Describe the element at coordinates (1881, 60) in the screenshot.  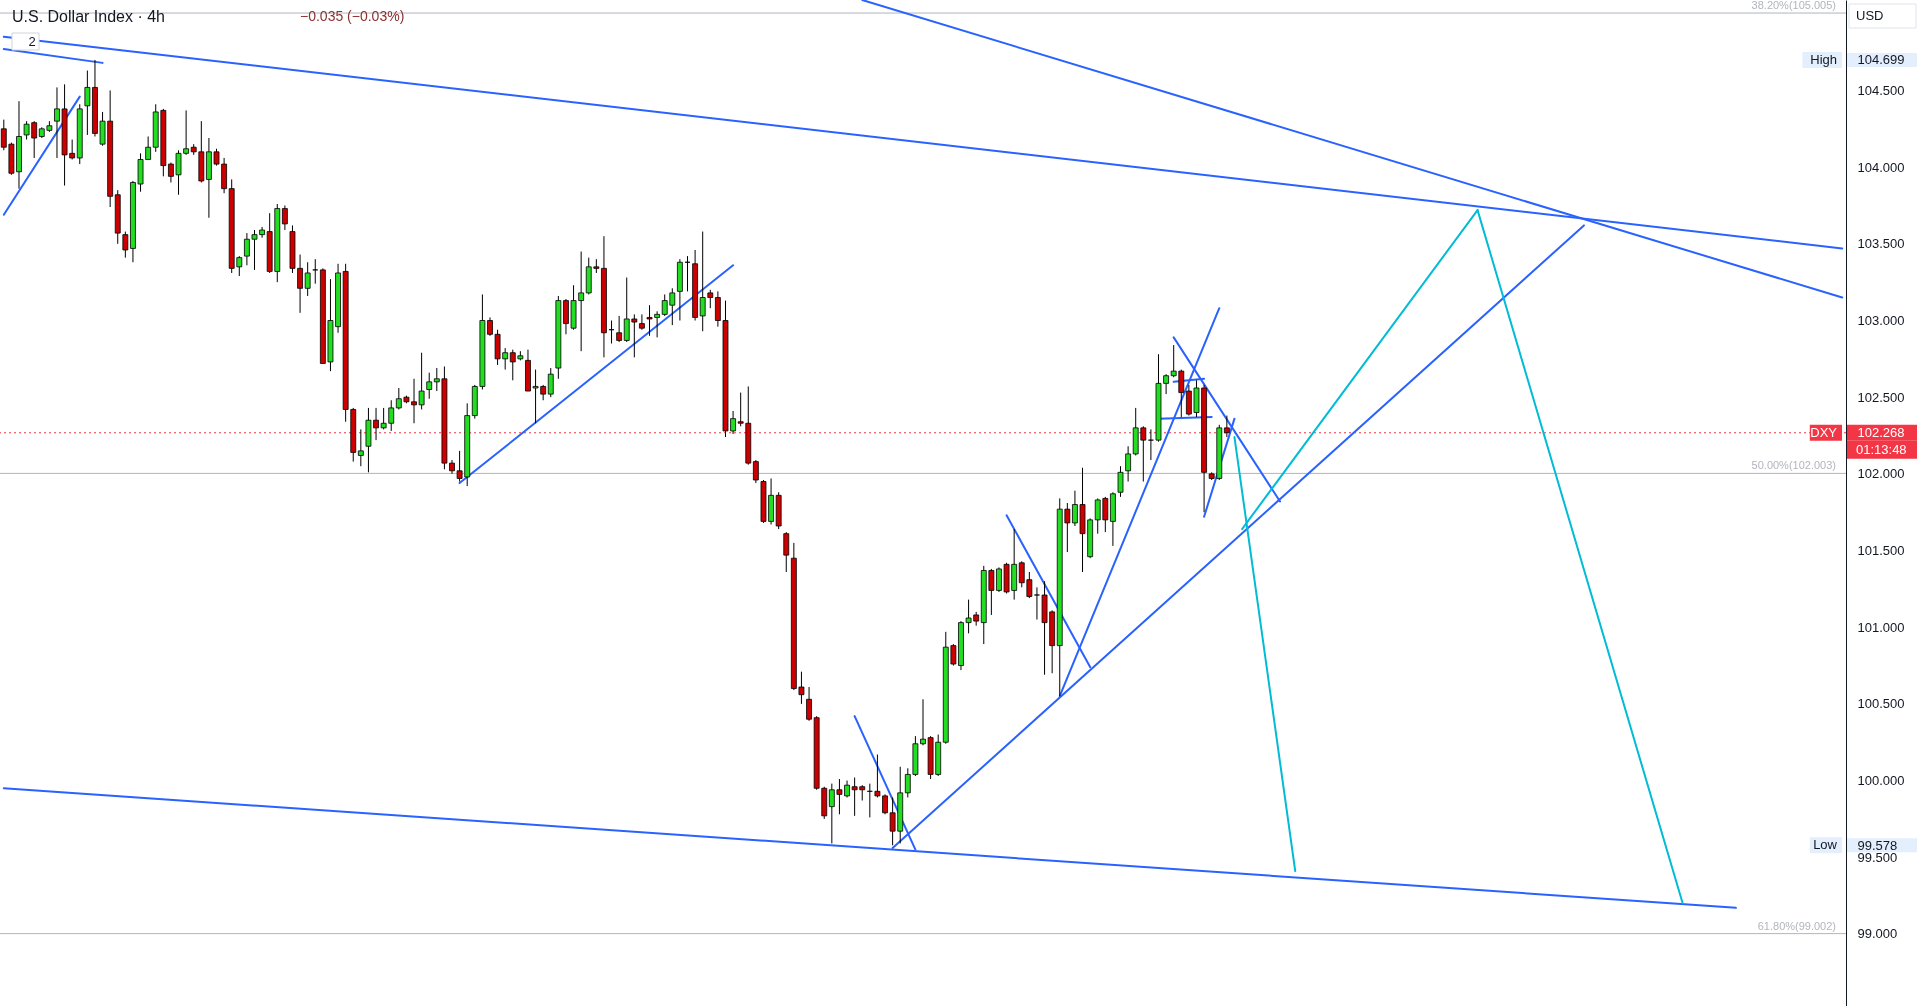
I see `y-tick-label: 104.699` at that location.